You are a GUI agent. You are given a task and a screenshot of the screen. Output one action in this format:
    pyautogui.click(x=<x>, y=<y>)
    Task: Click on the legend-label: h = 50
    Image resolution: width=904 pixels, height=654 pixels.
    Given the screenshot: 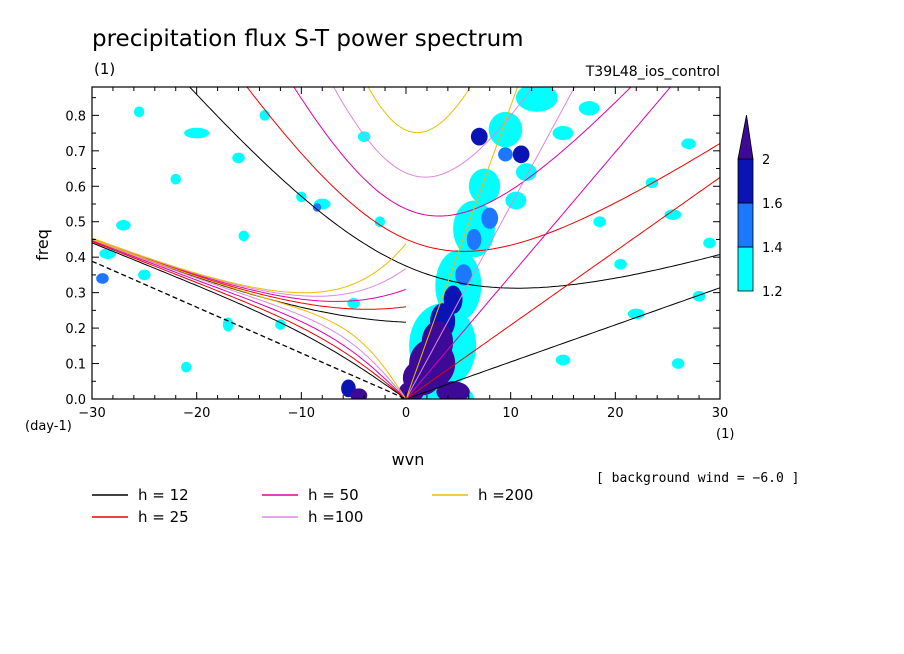 What is the action you would take?
    pyautogui.click(x=333, y=495)
    